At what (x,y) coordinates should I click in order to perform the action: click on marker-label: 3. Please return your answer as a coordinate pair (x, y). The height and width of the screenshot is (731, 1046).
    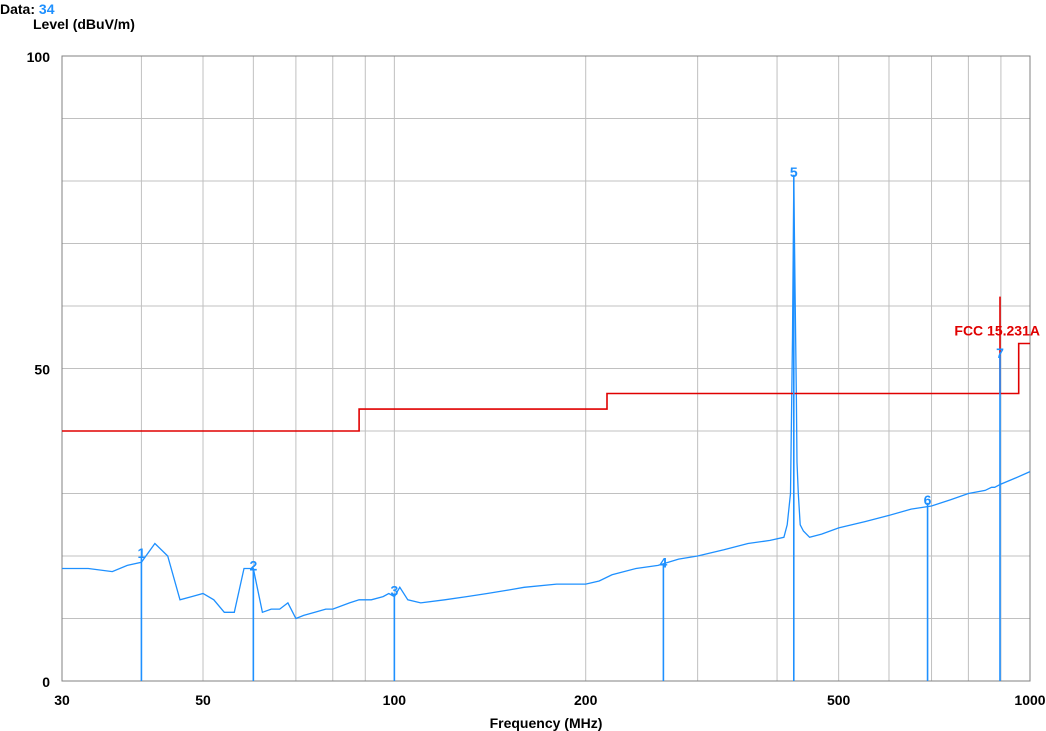
    Looking at the image, I should click on (394, 591).